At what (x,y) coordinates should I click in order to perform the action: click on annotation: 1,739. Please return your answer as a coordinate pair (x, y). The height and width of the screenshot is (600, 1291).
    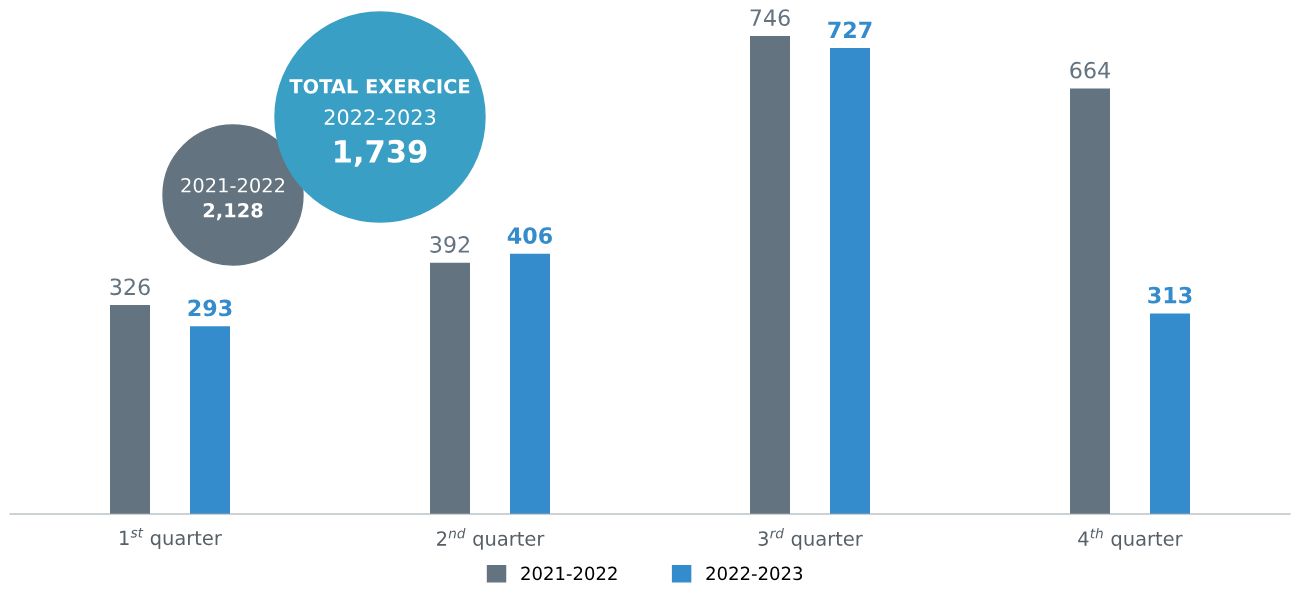
    Looking at the image, I should click on (381, 153).